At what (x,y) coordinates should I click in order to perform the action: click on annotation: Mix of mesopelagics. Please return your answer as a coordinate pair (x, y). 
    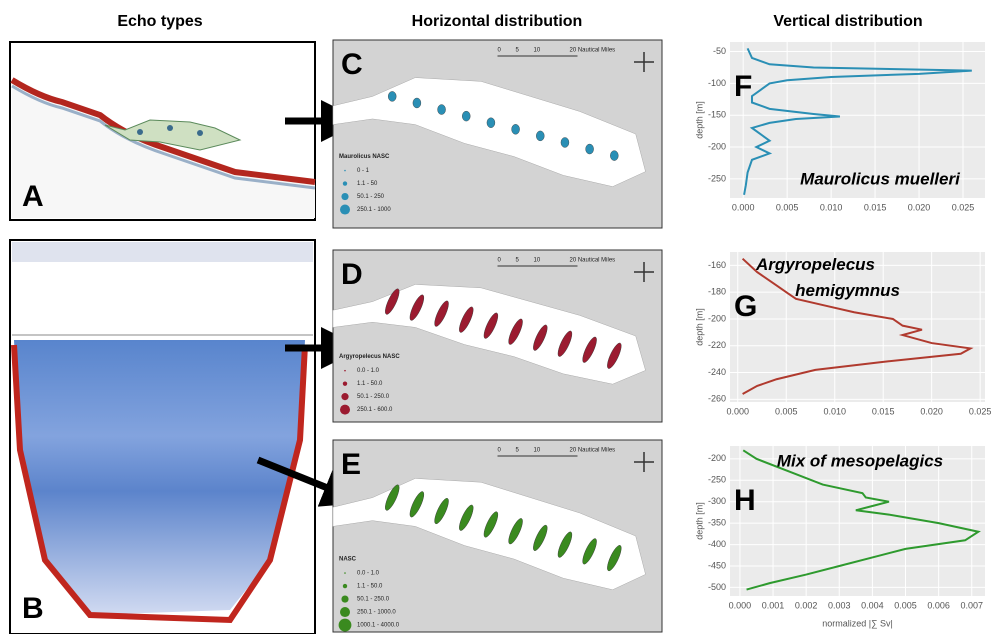
    Looking at the image, I should click on (860, 460).